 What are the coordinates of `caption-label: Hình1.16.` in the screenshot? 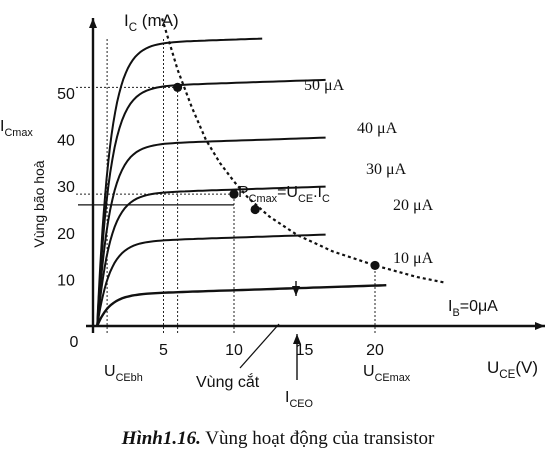 It's located at (161, 438).